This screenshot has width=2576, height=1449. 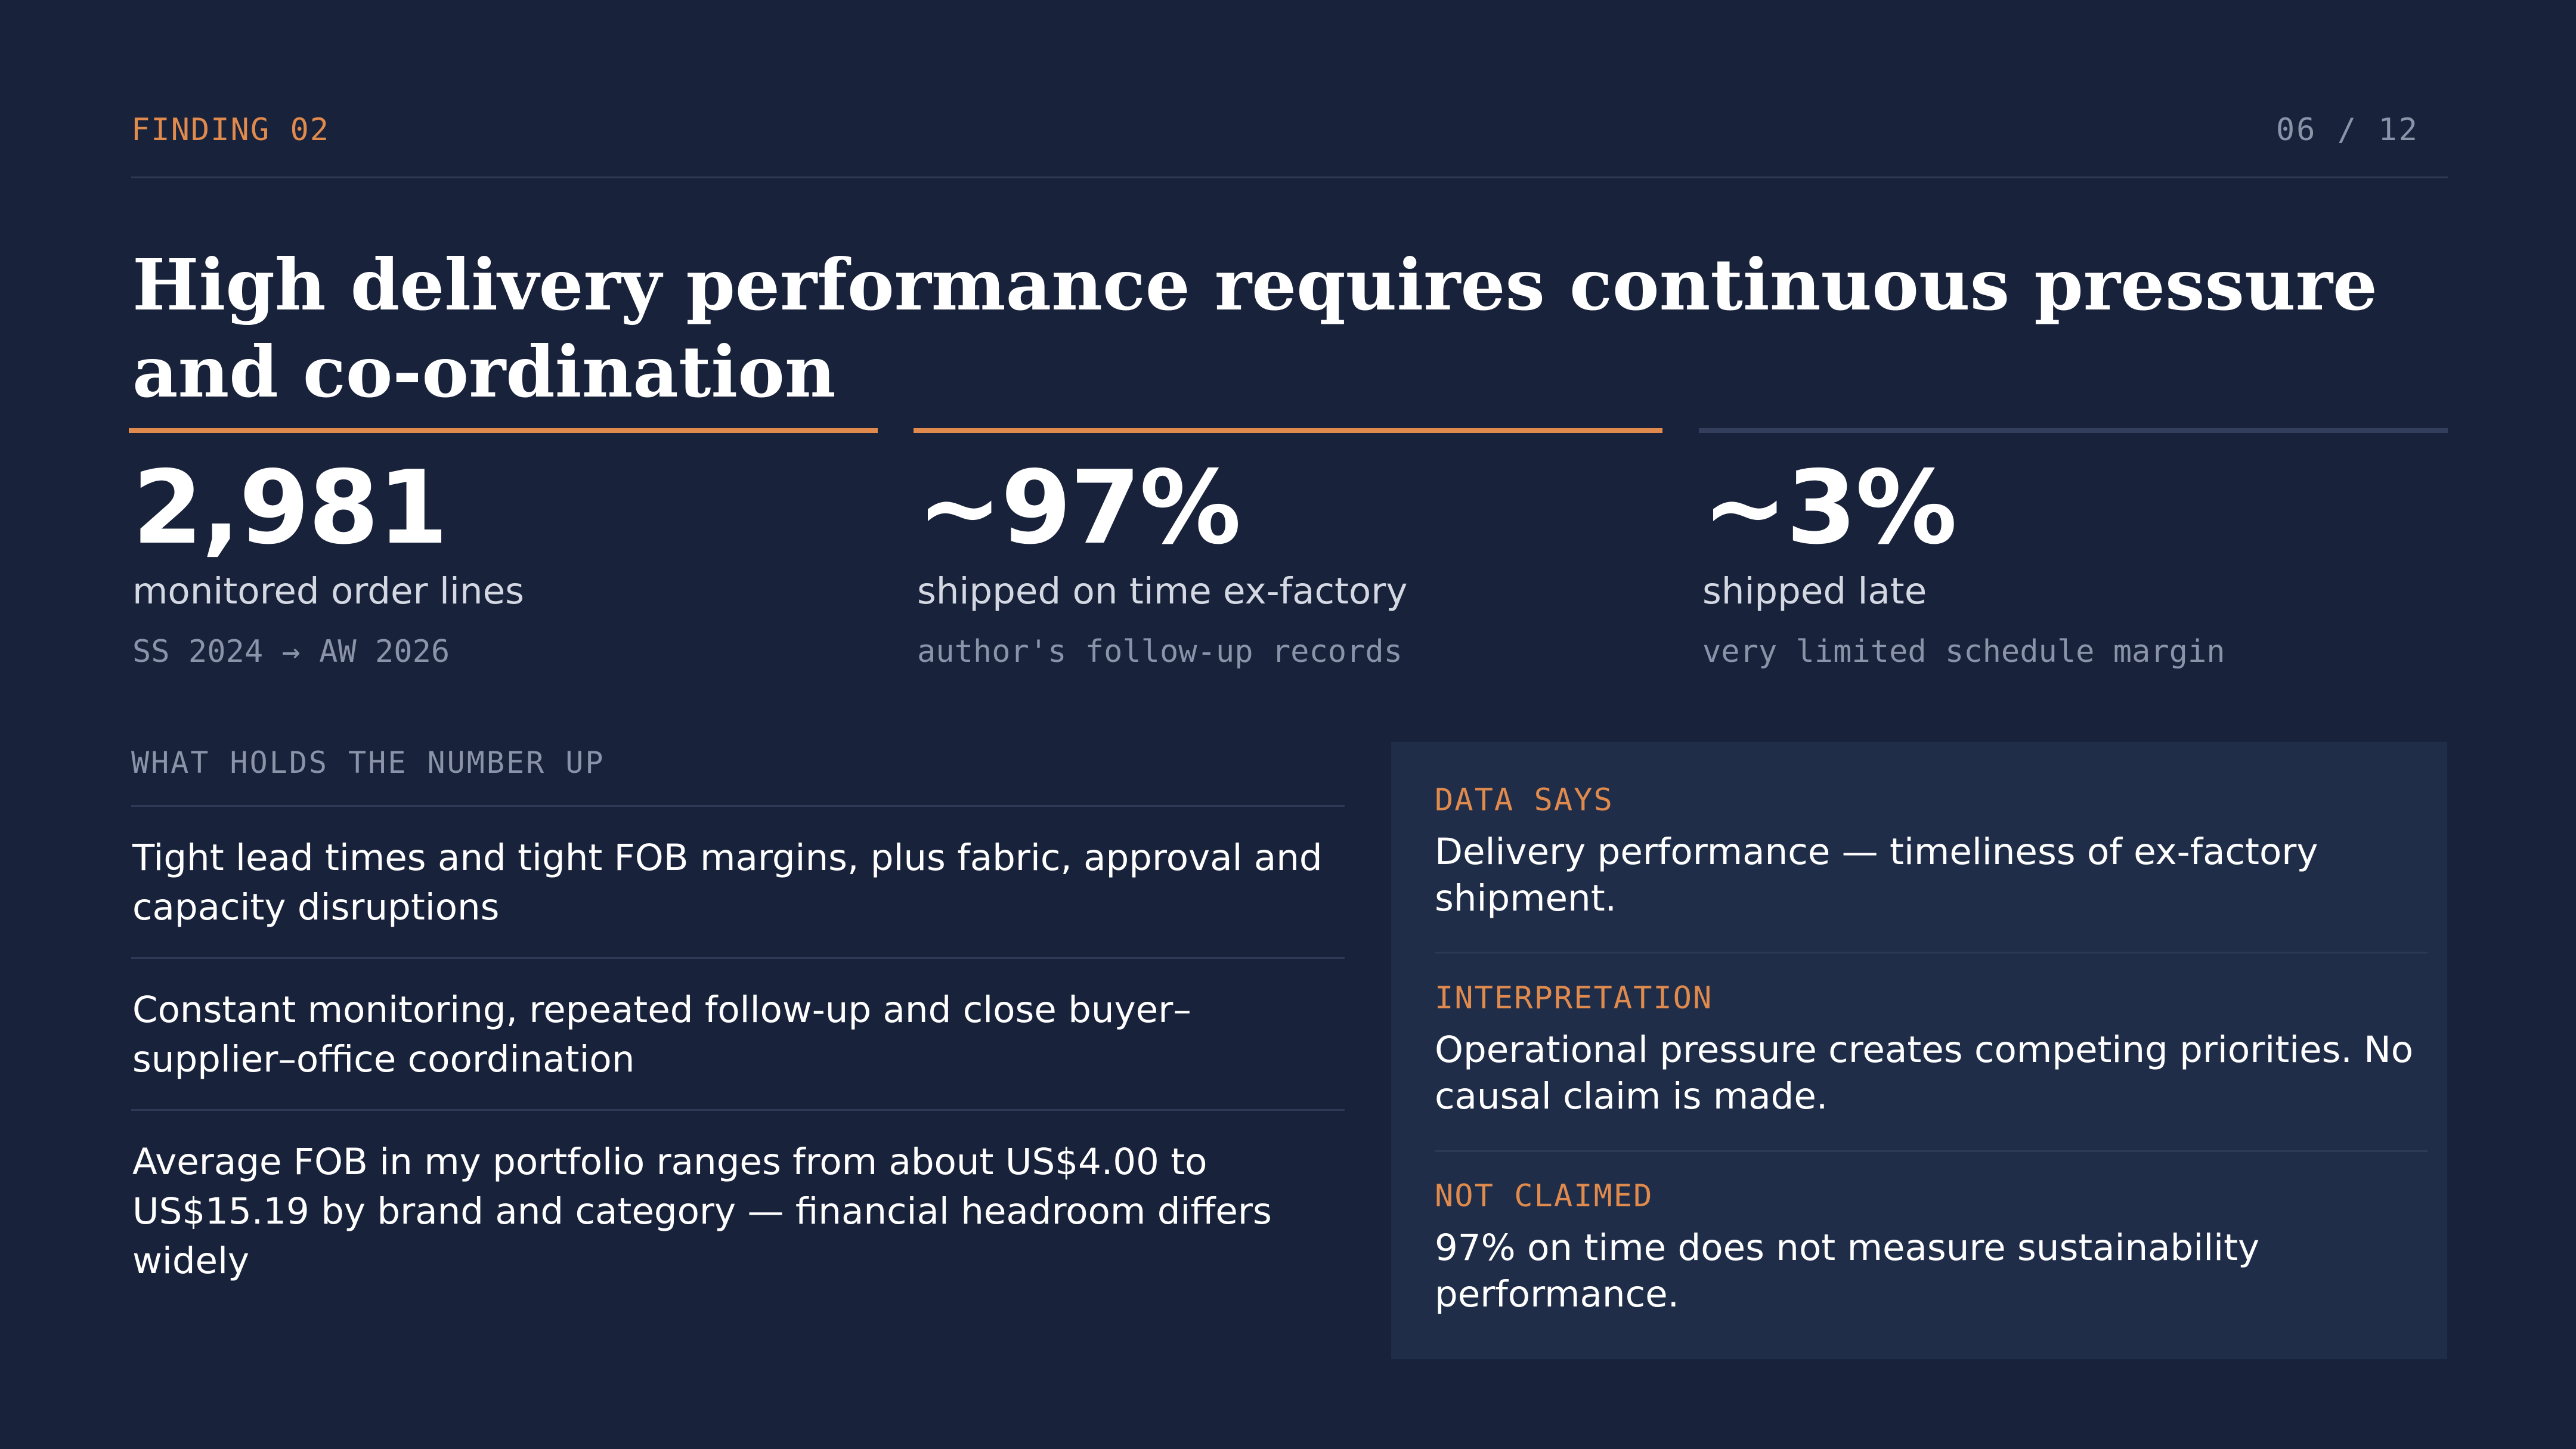 What do you see at coordinates (1079, 508) in the screenshot?
I see `stat-value: ~97%` at bounding box center [1079, 508].